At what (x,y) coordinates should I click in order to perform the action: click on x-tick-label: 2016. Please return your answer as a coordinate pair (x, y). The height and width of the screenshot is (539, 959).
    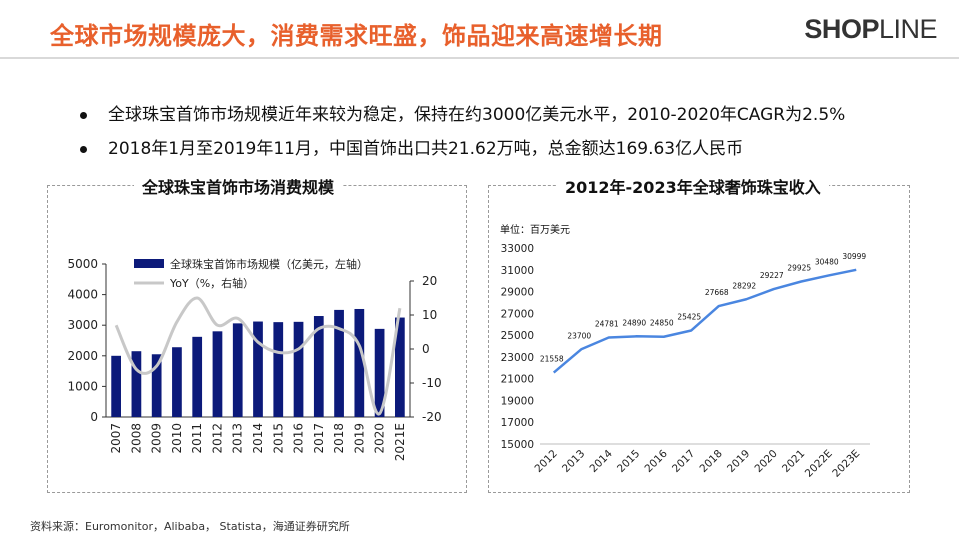
    Looking at the image, I should click on (299, 438).